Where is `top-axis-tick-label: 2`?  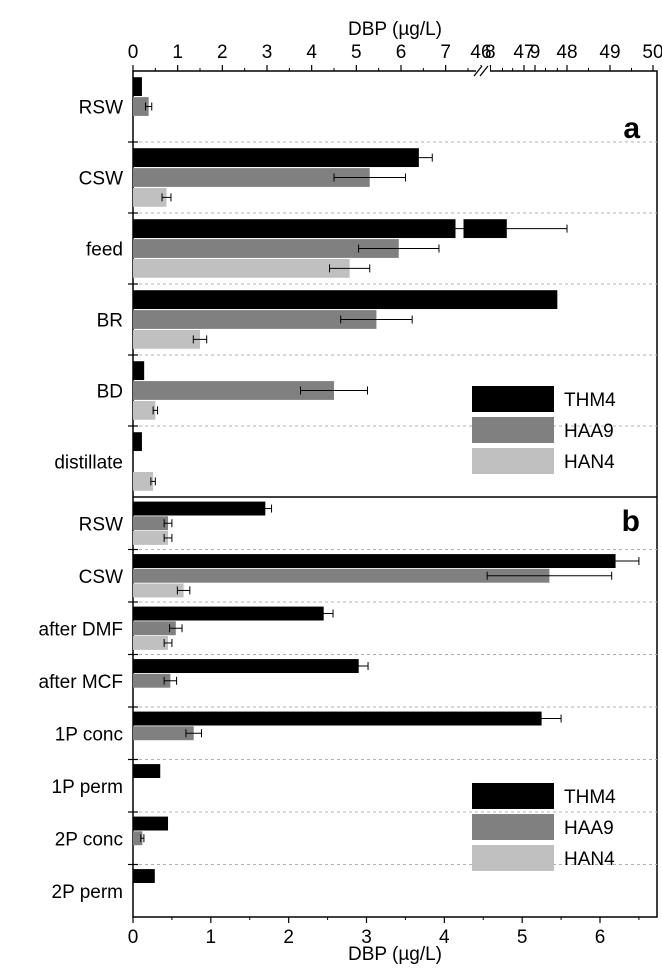
top-axis-tick-label: 2 is located at coordinates (222, 52).